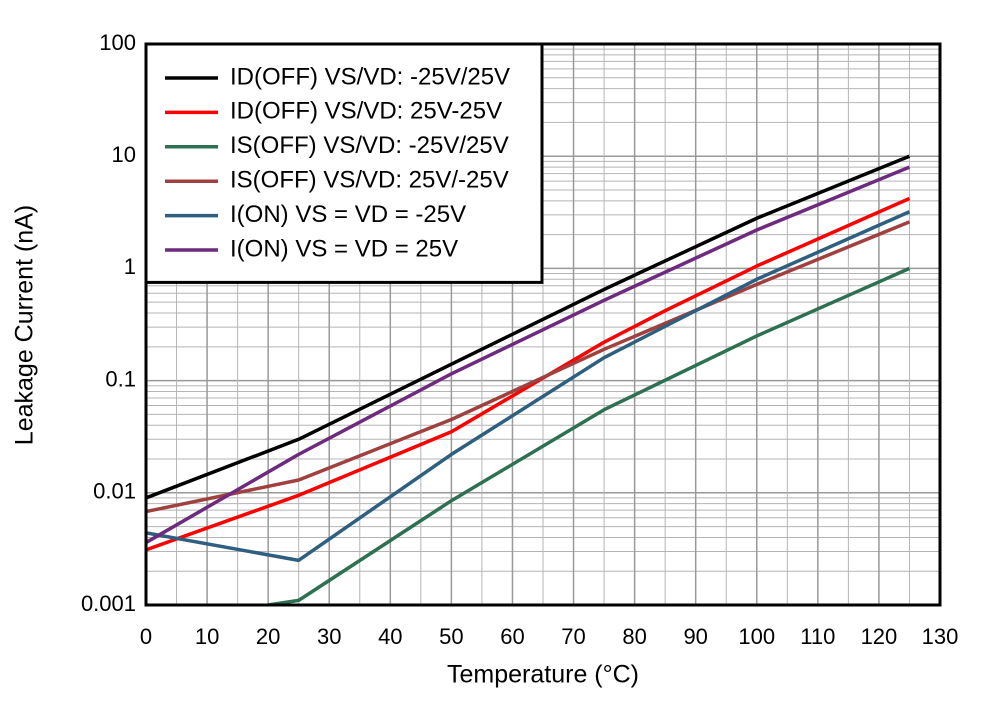 The image size is (988, 701). Describe the element at coordinates (817, 636) in the screenshot. I see `x-tick-label: 110` at that location.